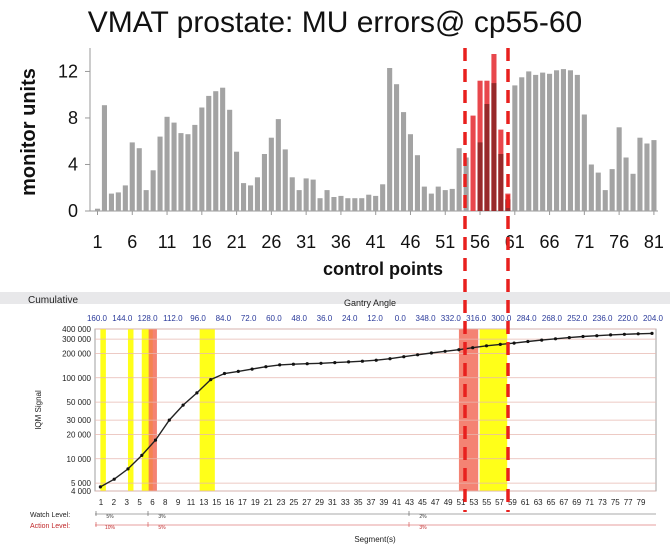 The image size is (670, 555). Describe the element at coordinates (473, 502) in the screenshot. I see `x-tick-label: 53` at that location.